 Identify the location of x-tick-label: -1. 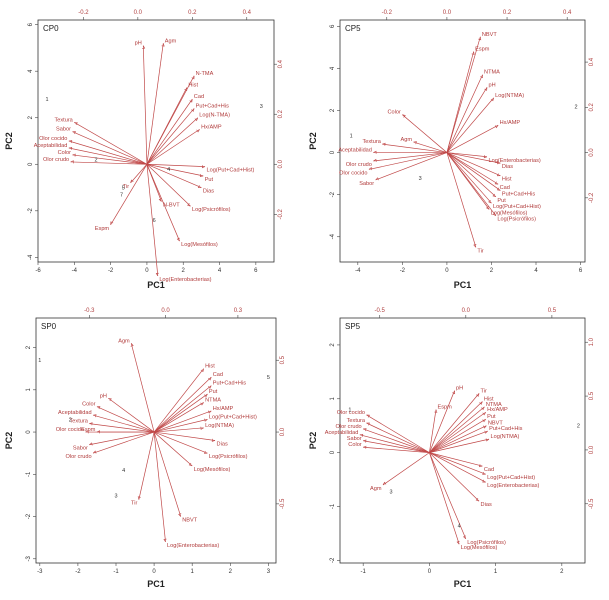
(364, 572).